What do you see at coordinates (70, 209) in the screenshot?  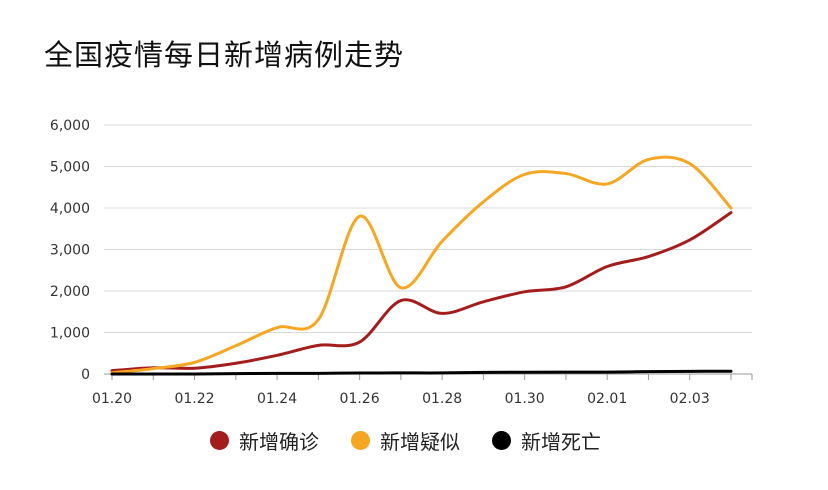 I see `y-tick-label: 4,000` at bounding box center [70, 209].